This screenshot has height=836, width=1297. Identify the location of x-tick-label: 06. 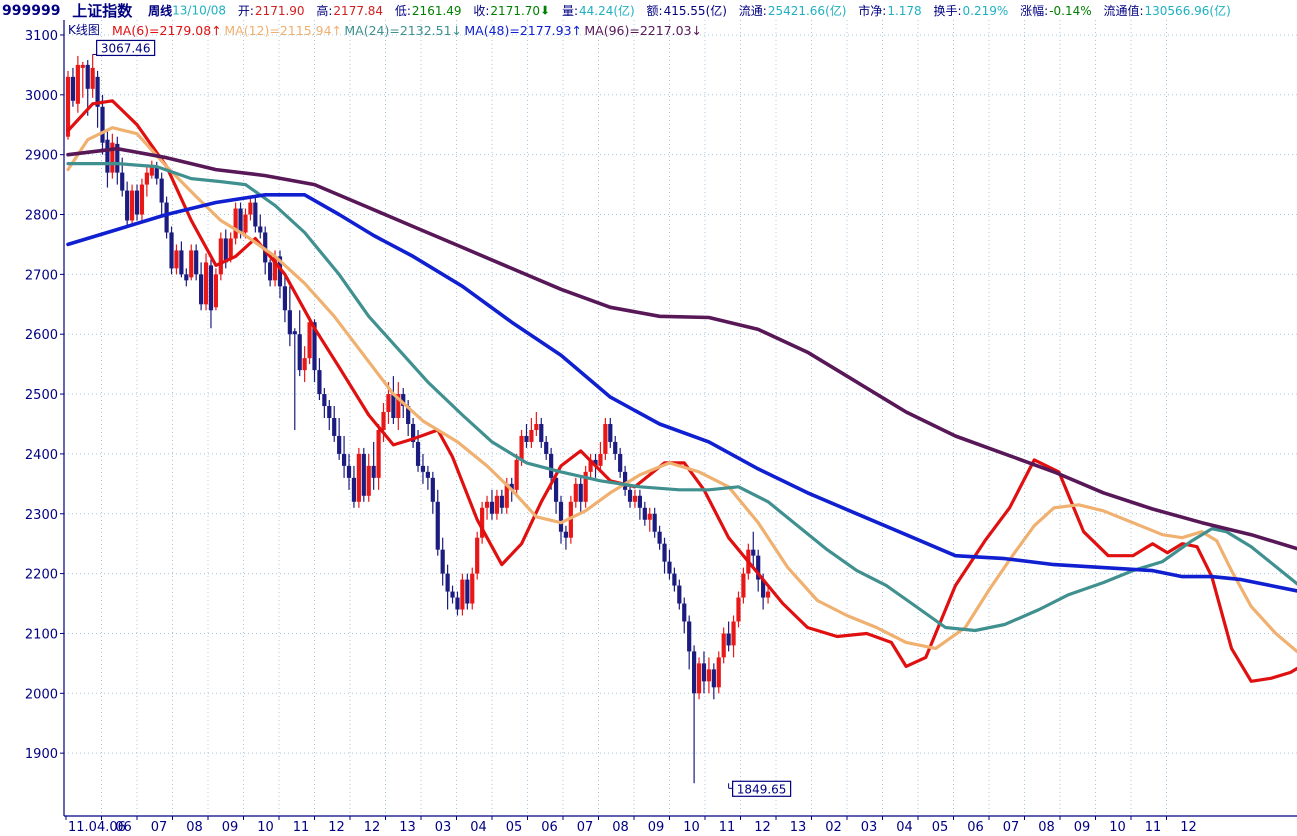
(975, 827).